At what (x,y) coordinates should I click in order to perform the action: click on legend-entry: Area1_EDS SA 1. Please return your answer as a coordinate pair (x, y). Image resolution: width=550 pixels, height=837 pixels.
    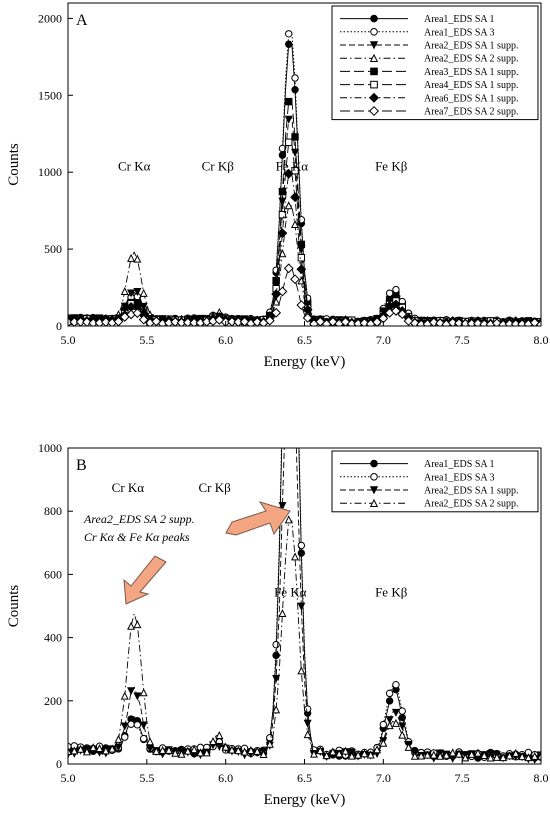
    Looking at the image, I should click on (459, 19).